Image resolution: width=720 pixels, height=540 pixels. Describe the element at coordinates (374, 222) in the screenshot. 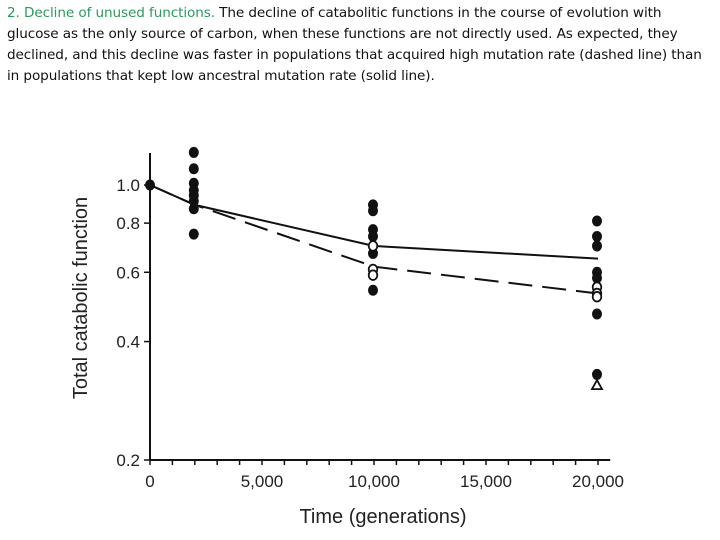

I see `solid-mean-line` at that location.